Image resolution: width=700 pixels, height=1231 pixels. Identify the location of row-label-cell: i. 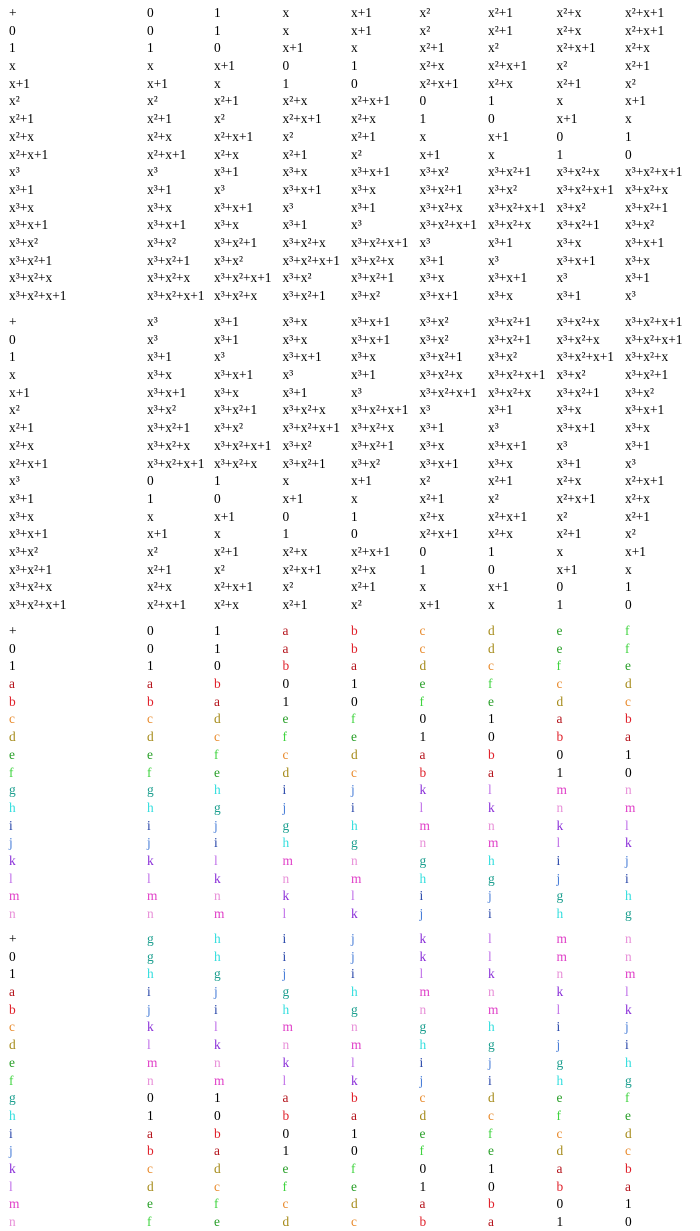
(11, 1133).